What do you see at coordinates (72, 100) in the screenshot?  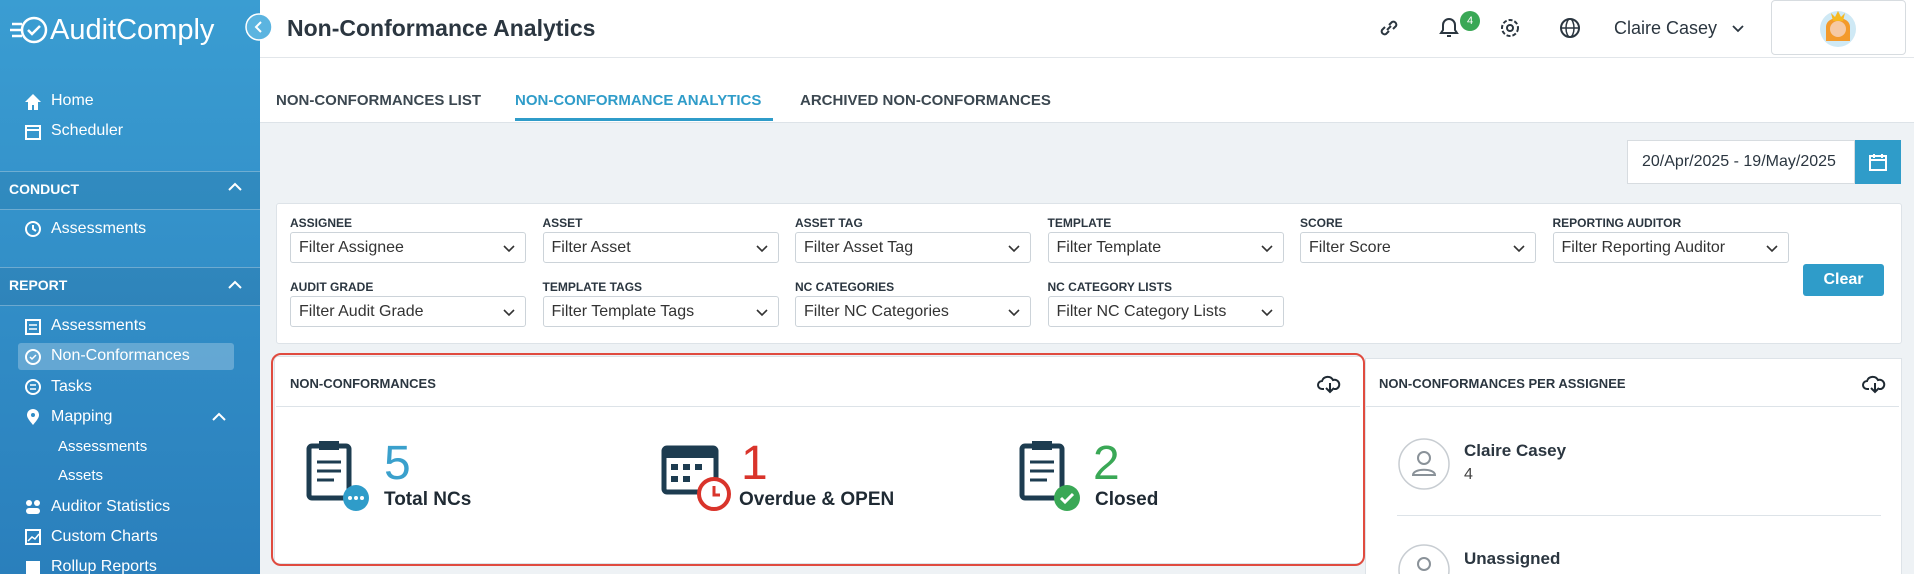 I see `nav-item: Home` at bounding box center [72, 100].